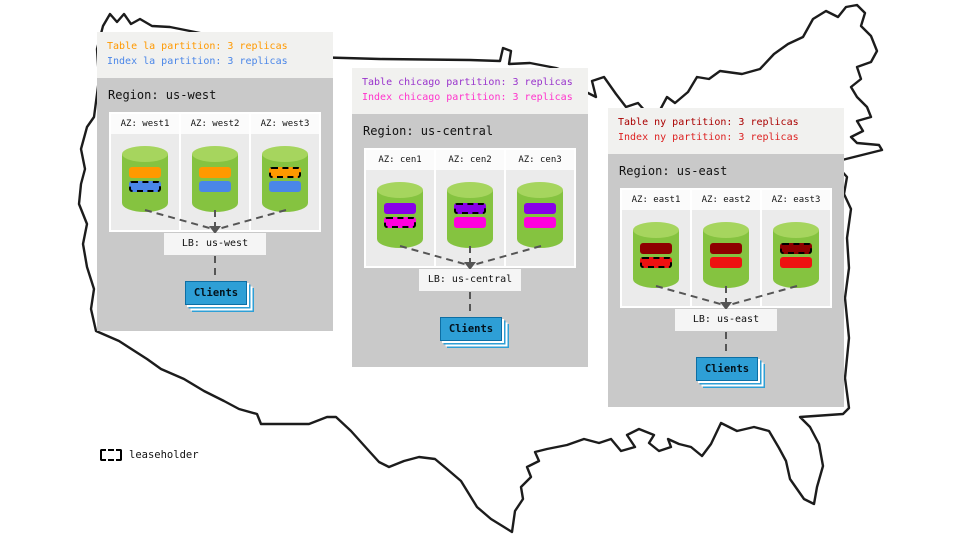 The height and width of the screenshot is (540, 960). What do you see at coordinates (673, 171) in the screenshot?
I see `region-title: Region: us-east` at bounding box center [673, 171].